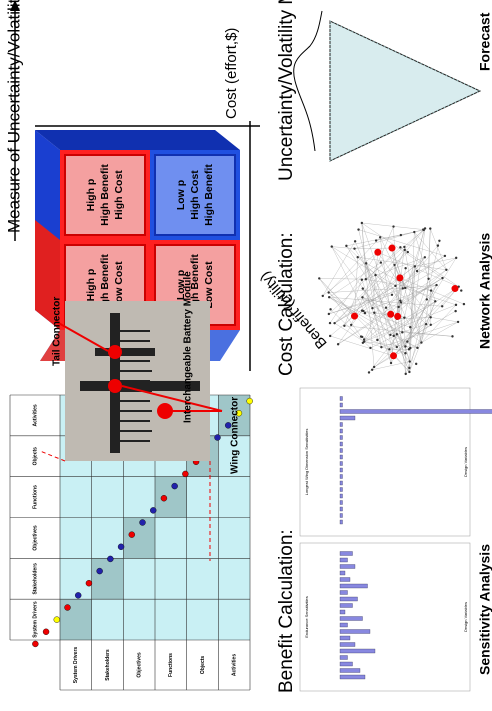 The image size is (492, 711). Describe the element at coordinates (139, 665) in the screenshot. I see `row-header: Objectives` at that location.